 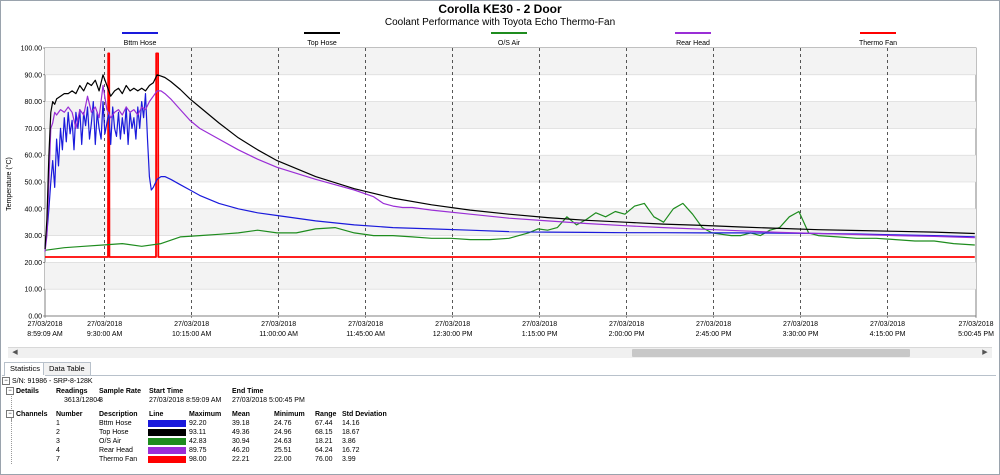 What do you see at coordinates (198, 459) in the screenshot?
I see `channel-maximum: 98.00` at bounding box center [198, 459].